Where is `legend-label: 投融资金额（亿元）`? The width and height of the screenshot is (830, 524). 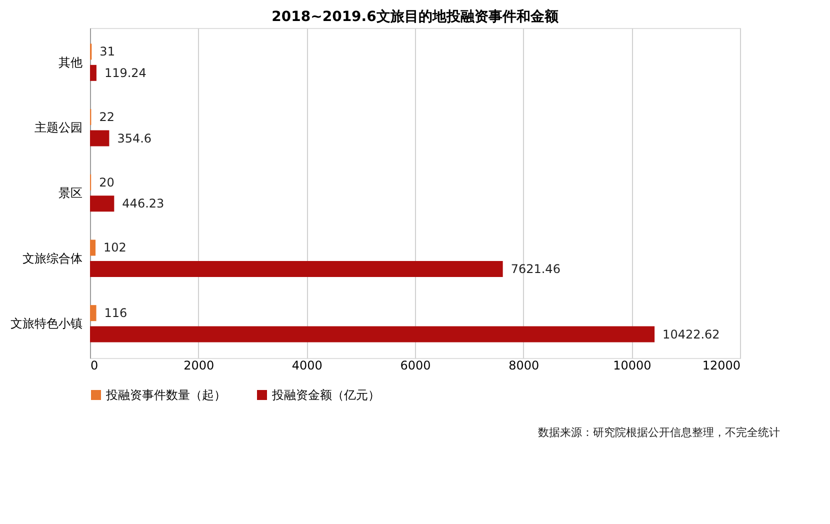
legend-label: 投融资金额（亿元） is located at coordinates (325, 395).